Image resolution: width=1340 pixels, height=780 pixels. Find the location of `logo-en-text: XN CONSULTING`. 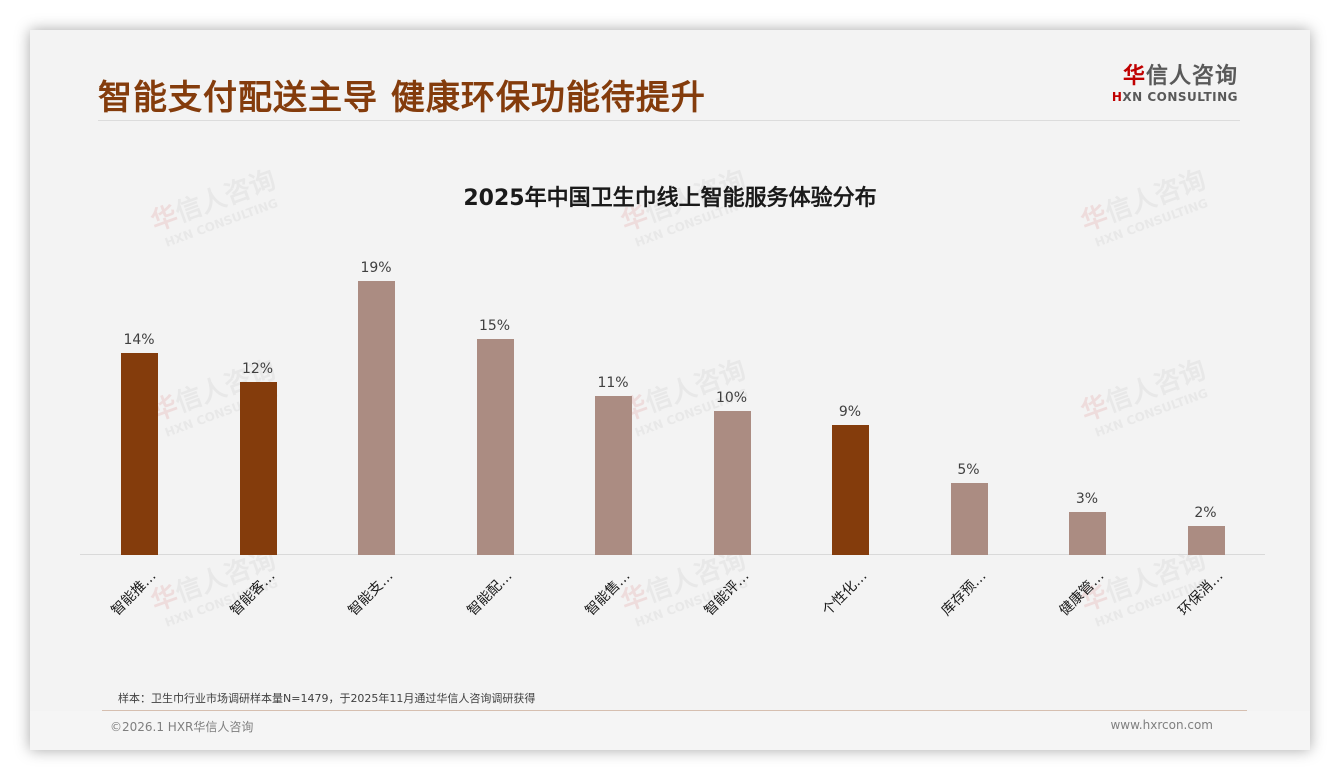

logo-en-text: XN CONSULTING is located at coordinates (1180, 97).